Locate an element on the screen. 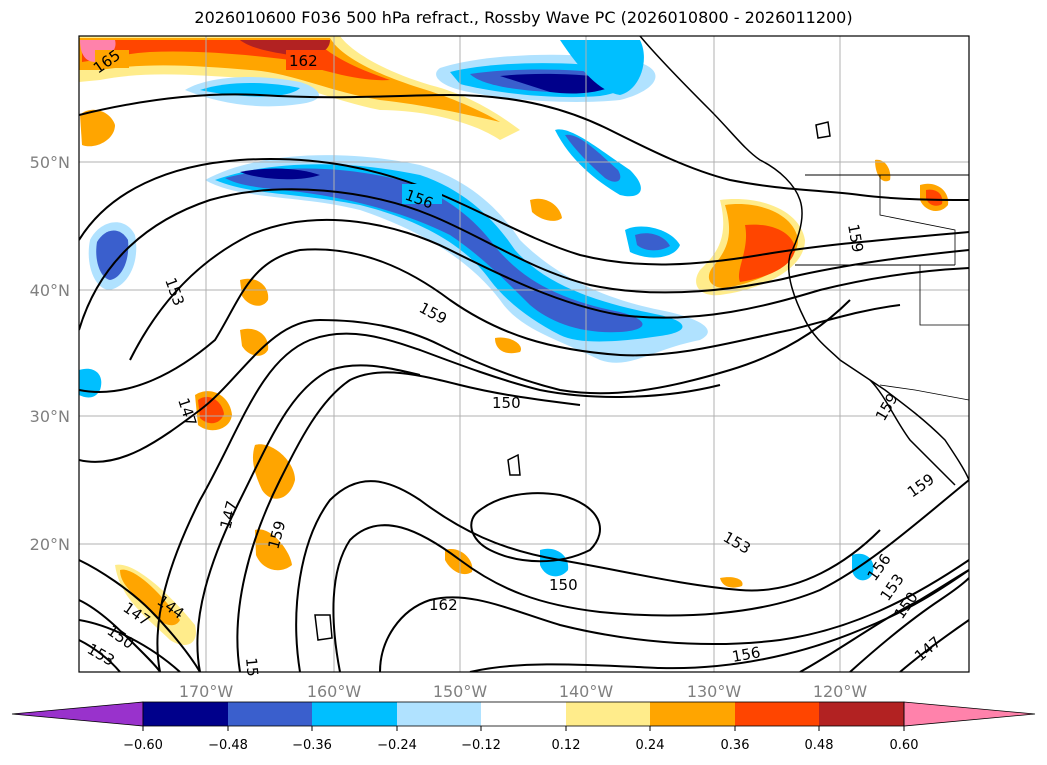 The height and width of the screenshot is (765, 1047). contour-label: 156 is located at coordinates (746, 654).